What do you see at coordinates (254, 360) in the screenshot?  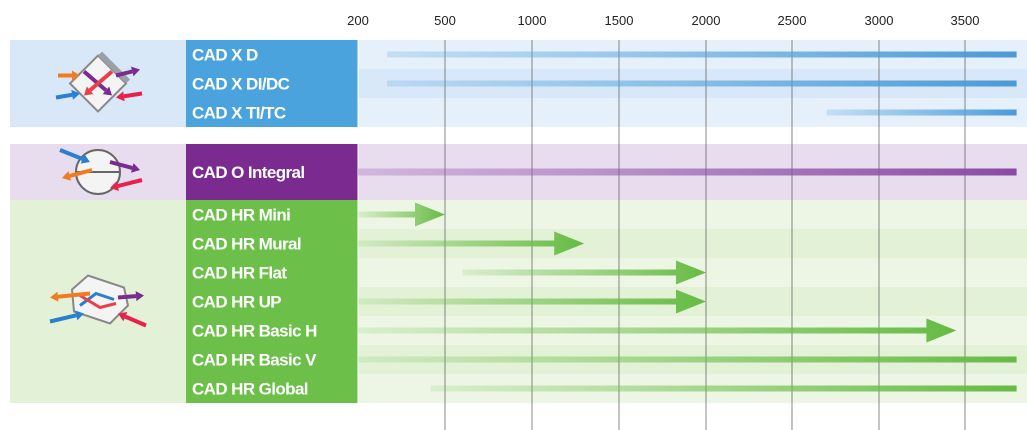 I see `series-label: CAD HR Basic V` at bounding box center [254, 360].